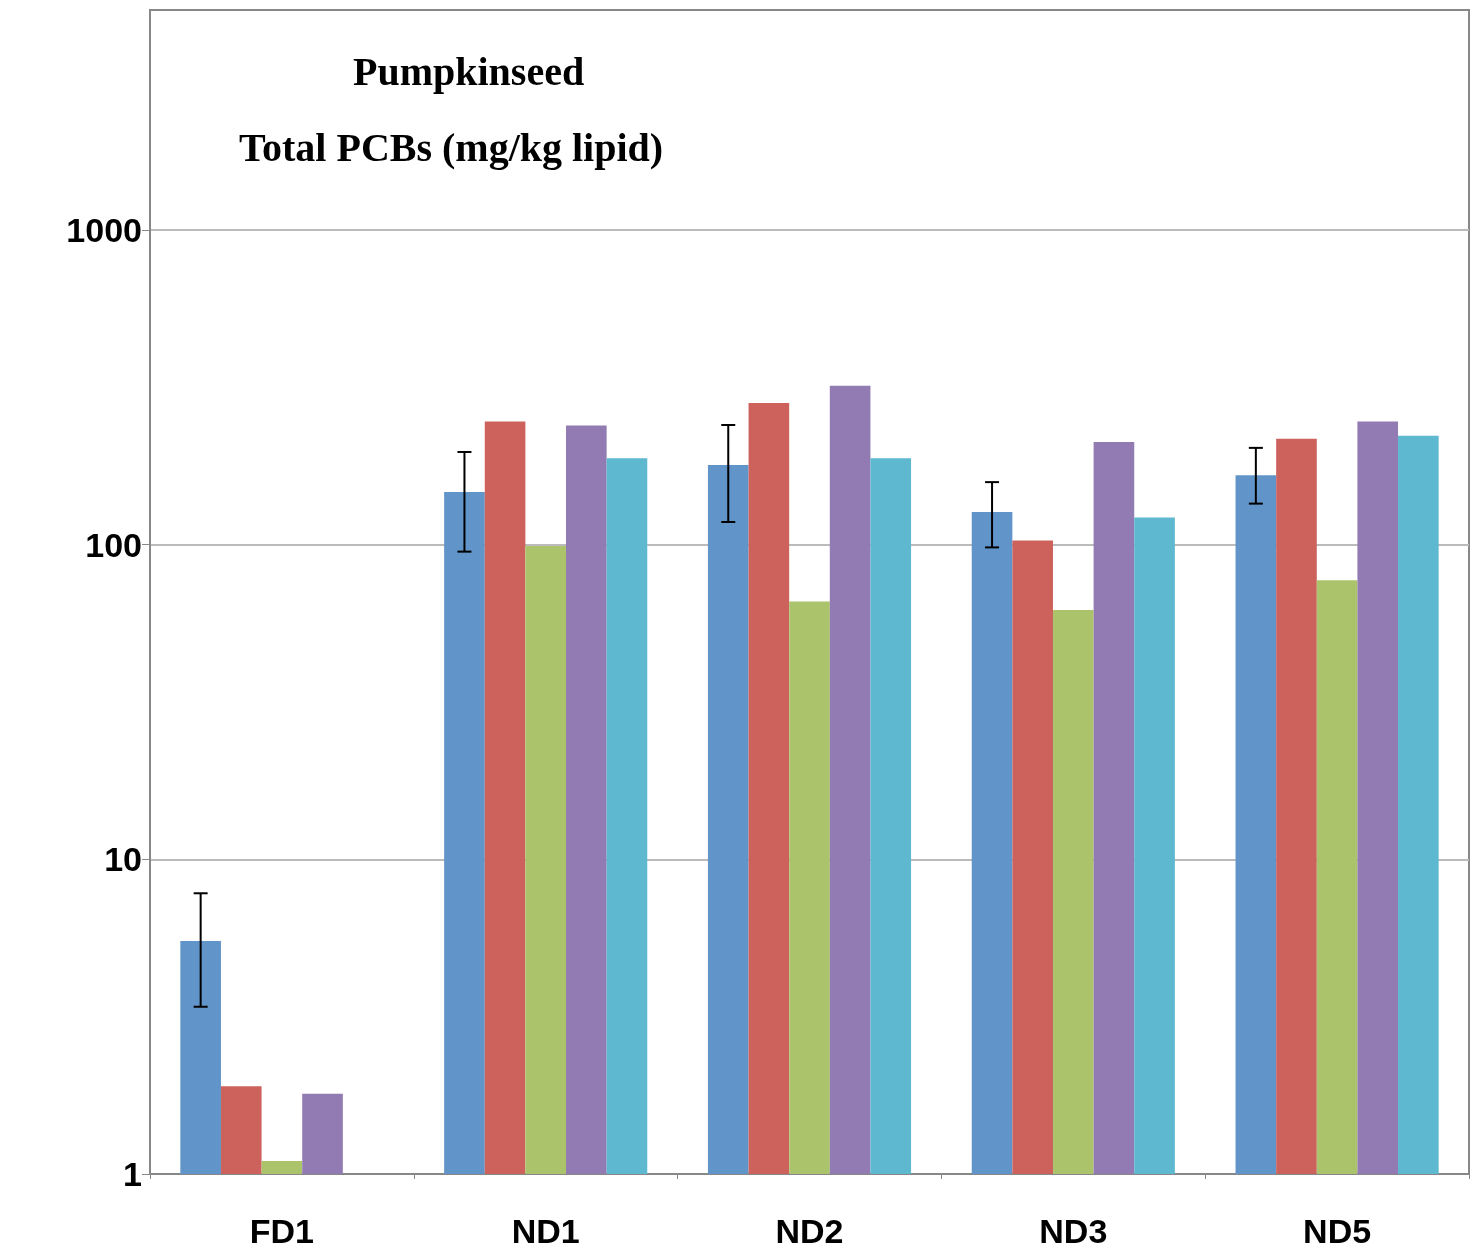  Describe the element at coordinates (809, 1231) in the screenshot. I see `x-tick-label: ND2` at that location.